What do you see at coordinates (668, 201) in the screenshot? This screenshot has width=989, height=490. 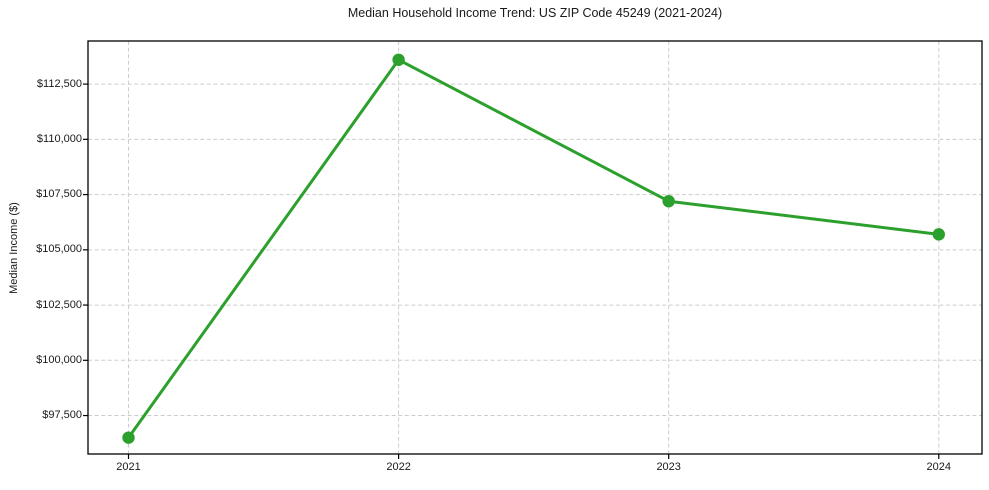 I see `data-point-2023` at bounding box center [668, 201].